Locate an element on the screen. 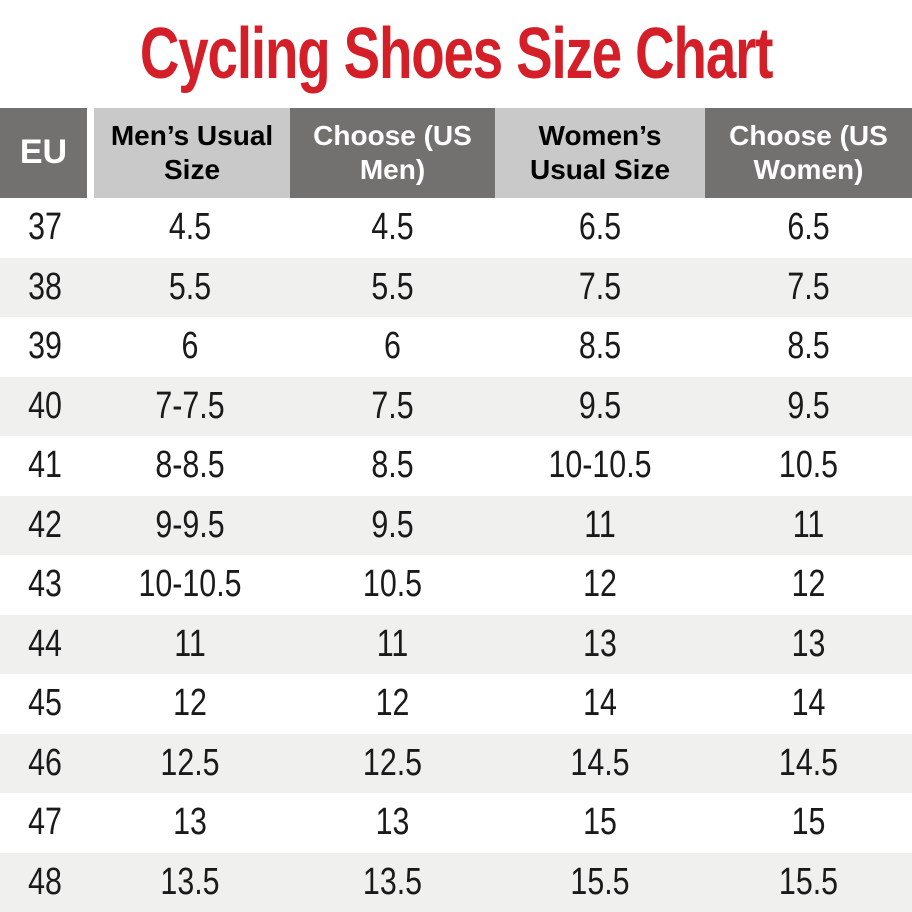  table-row: 39 6 6 8.5 8.5 is located at coordinates (456, 347).